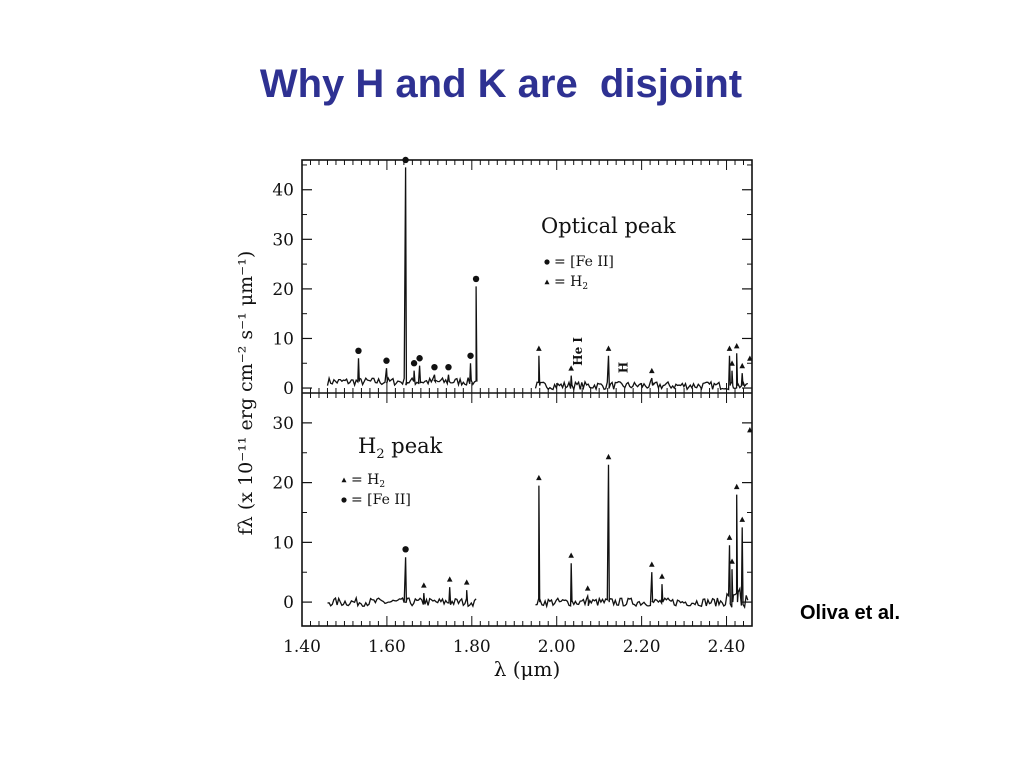 The width and height of the screenshot is (1024, 768). Describe the element at coordinates (850, 613) in the screenshot. I see `citation-text: Oliva et al.` at that location.